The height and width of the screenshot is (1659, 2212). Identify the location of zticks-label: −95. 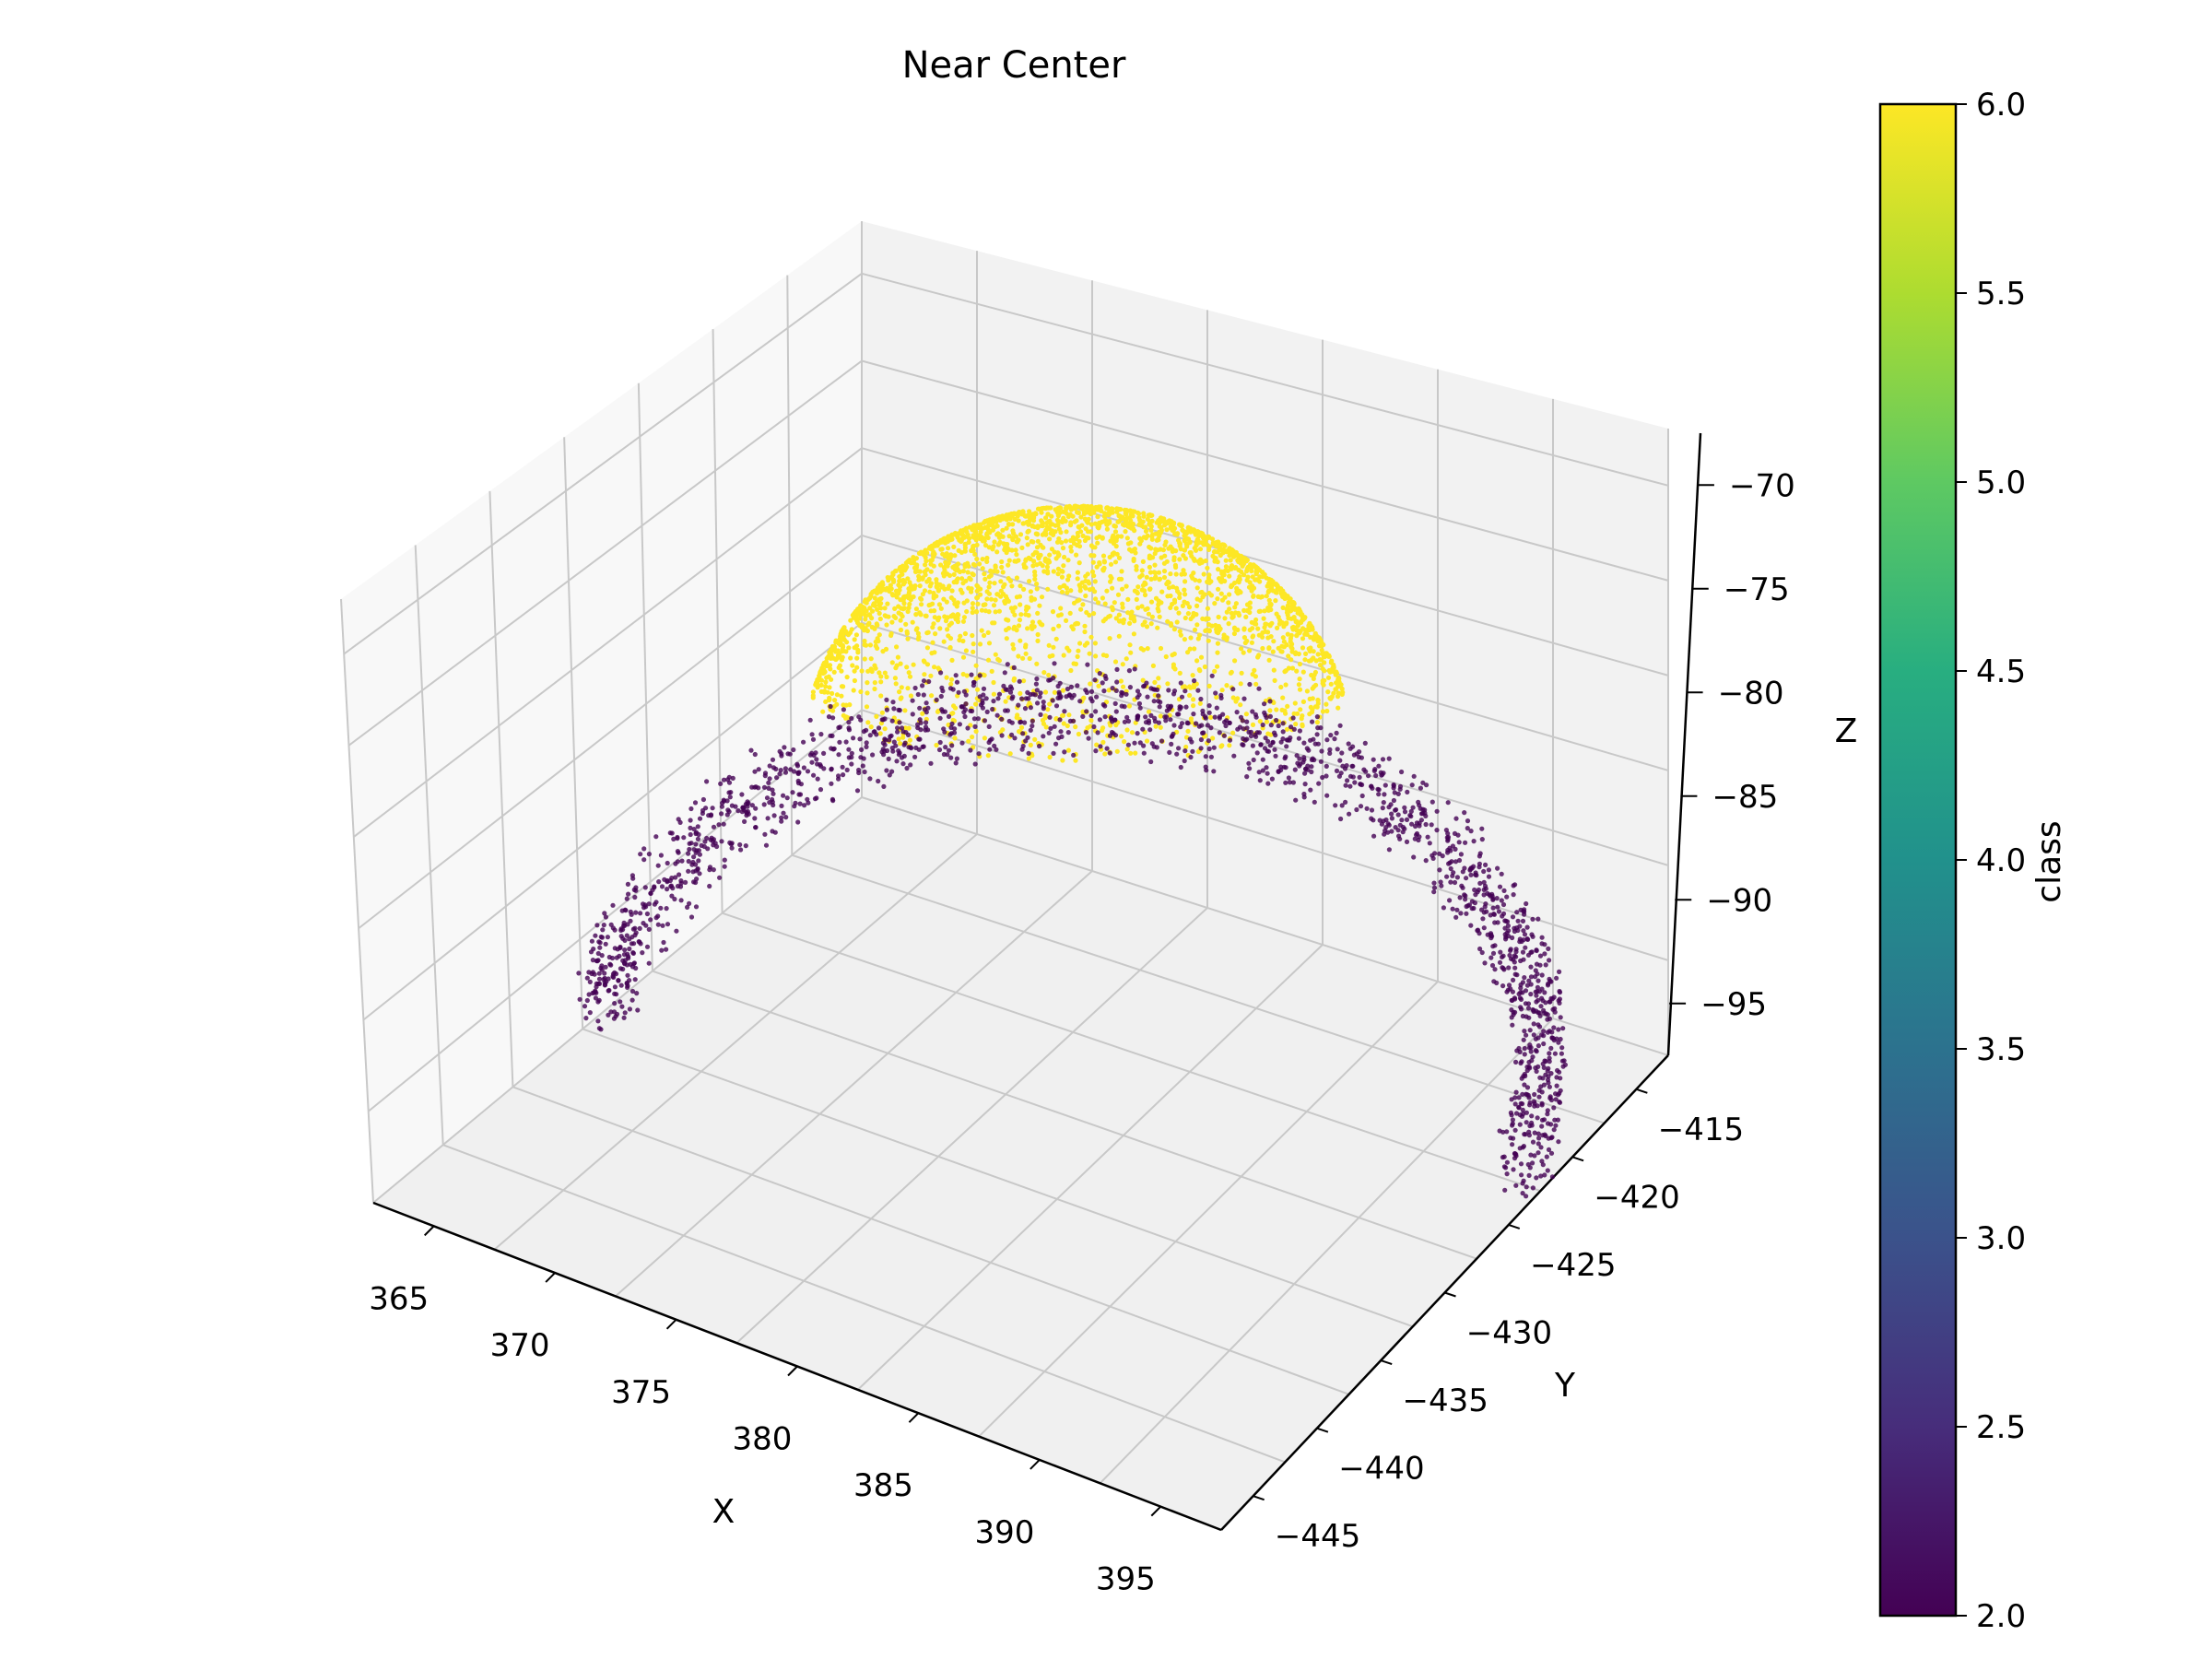
(1733, 1004).